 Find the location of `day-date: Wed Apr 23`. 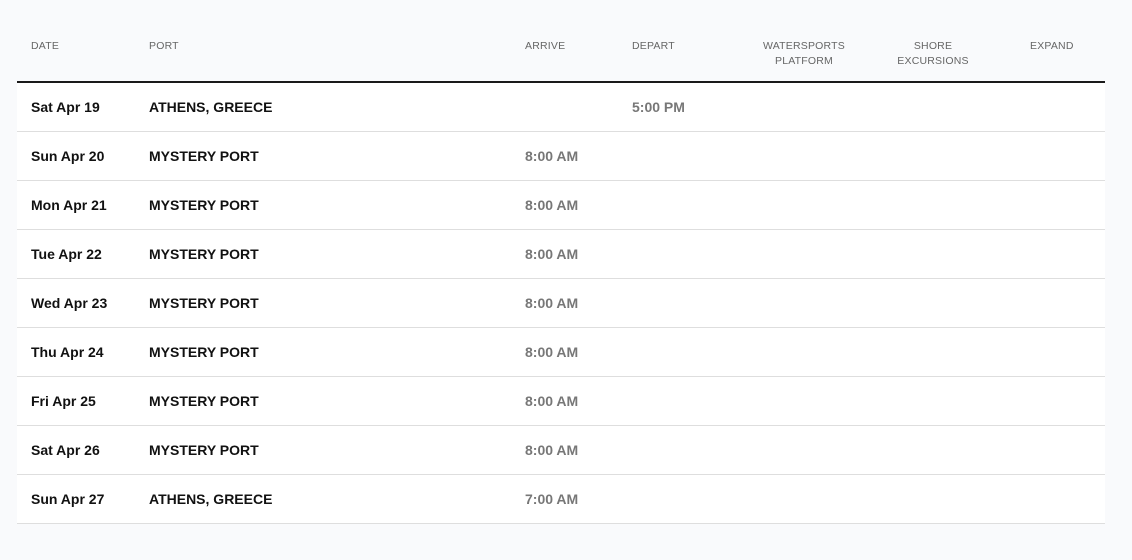

day-date: Wed Apr 23 is located at coordinates (69, 303).